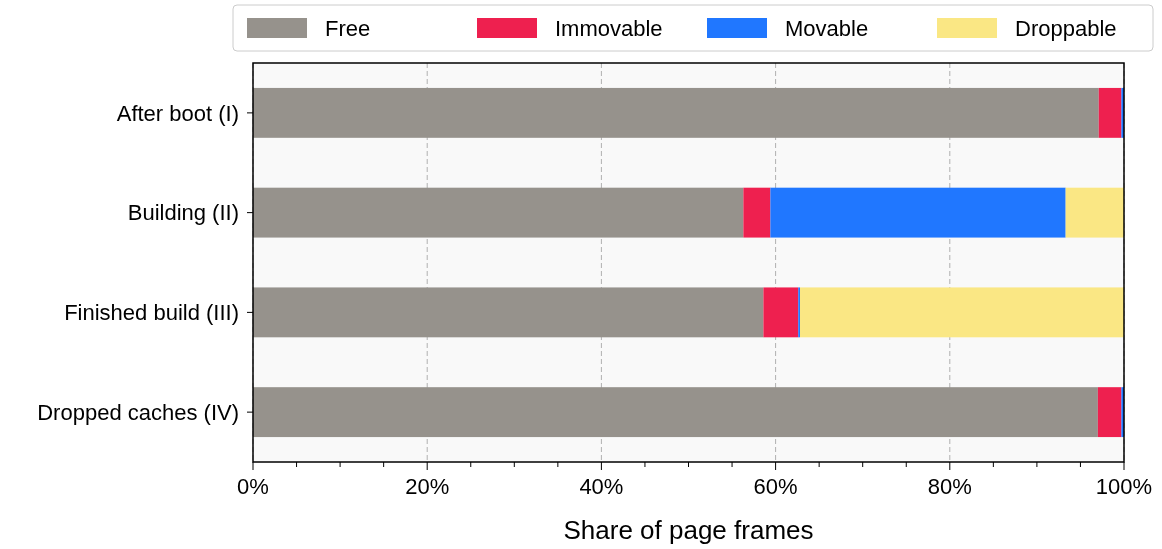 The width and height of the screenshot is (1162, 549). I want to click on x-tick-label: 40%, so click(601, 486).